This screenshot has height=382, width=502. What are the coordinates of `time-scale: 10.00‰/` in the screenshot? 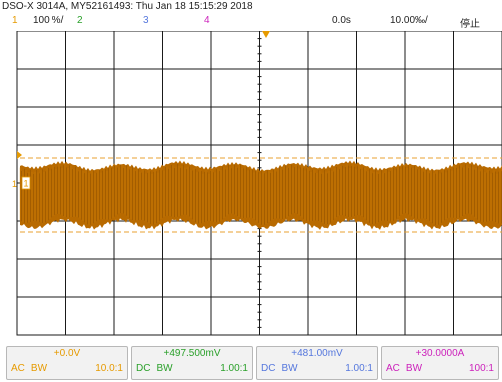 It's located at (409, 20).